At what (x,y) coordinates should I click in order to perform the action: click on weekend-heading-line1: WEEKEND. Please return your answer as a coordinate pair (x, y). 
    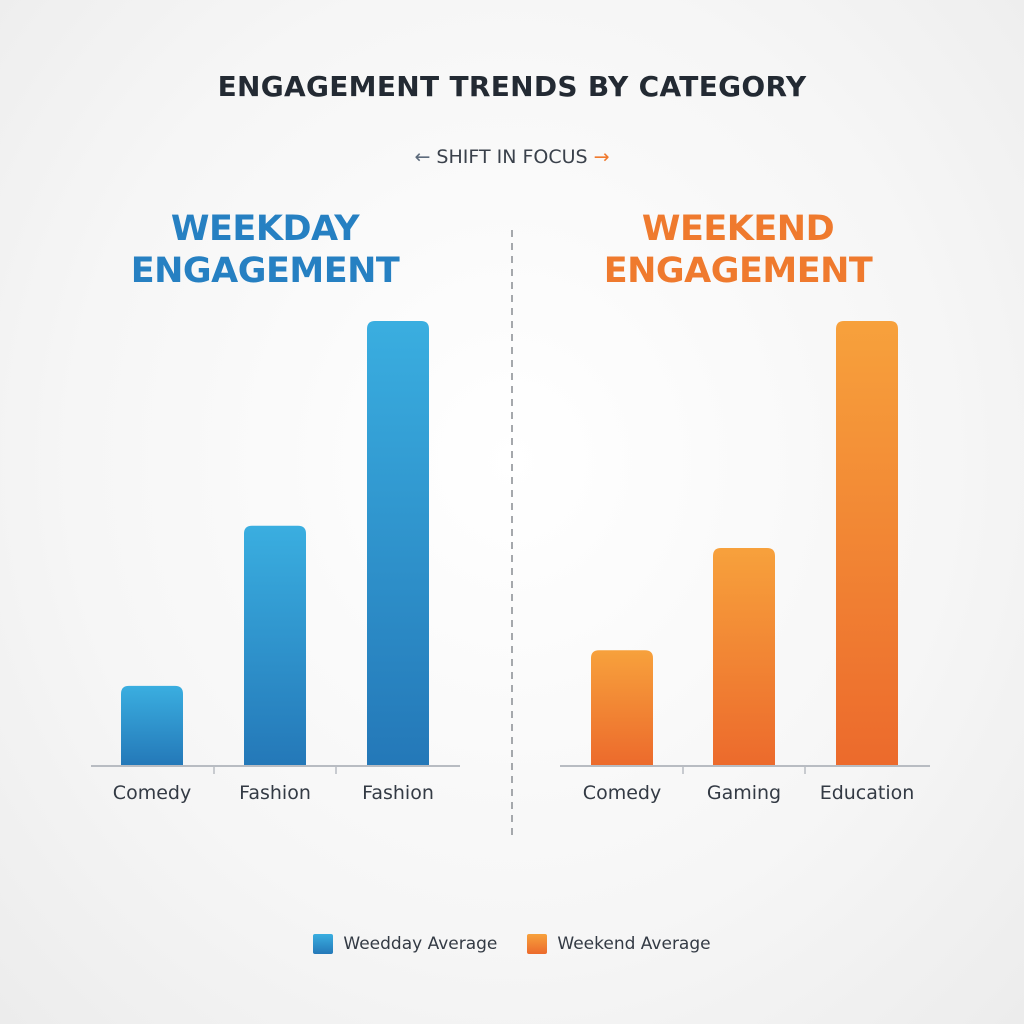
    Looking at the image, I should click on (738, 229).